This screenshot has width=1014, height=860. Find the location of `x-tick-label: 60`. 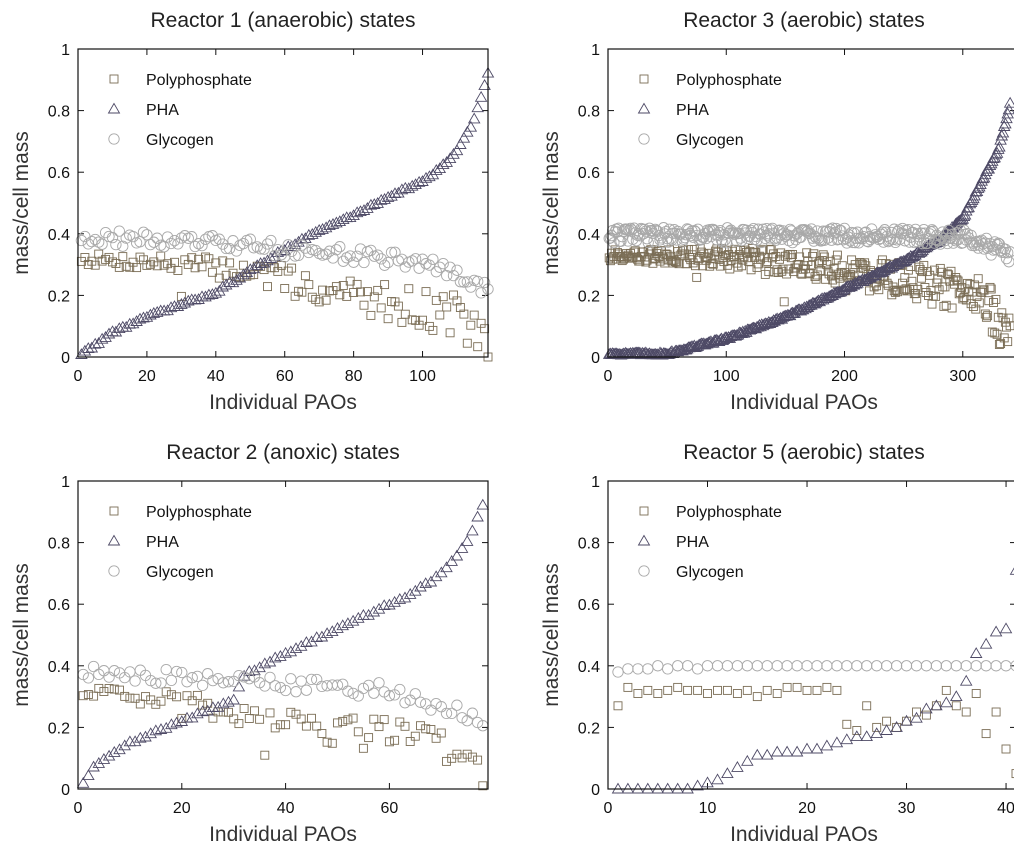

x-tick-label: 60 is located at coordinates (285, 376).